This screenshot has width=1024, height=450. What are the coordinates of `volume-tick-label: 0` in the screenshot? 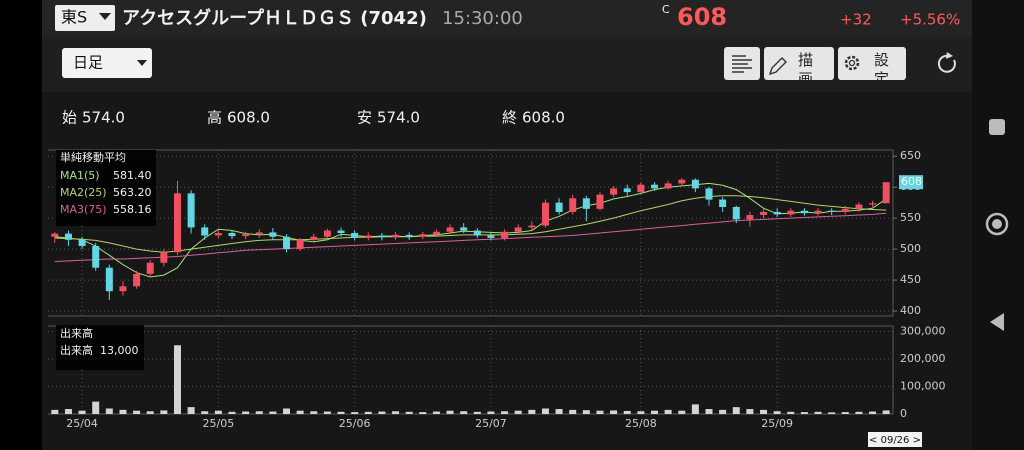 It's located at (903, 413).